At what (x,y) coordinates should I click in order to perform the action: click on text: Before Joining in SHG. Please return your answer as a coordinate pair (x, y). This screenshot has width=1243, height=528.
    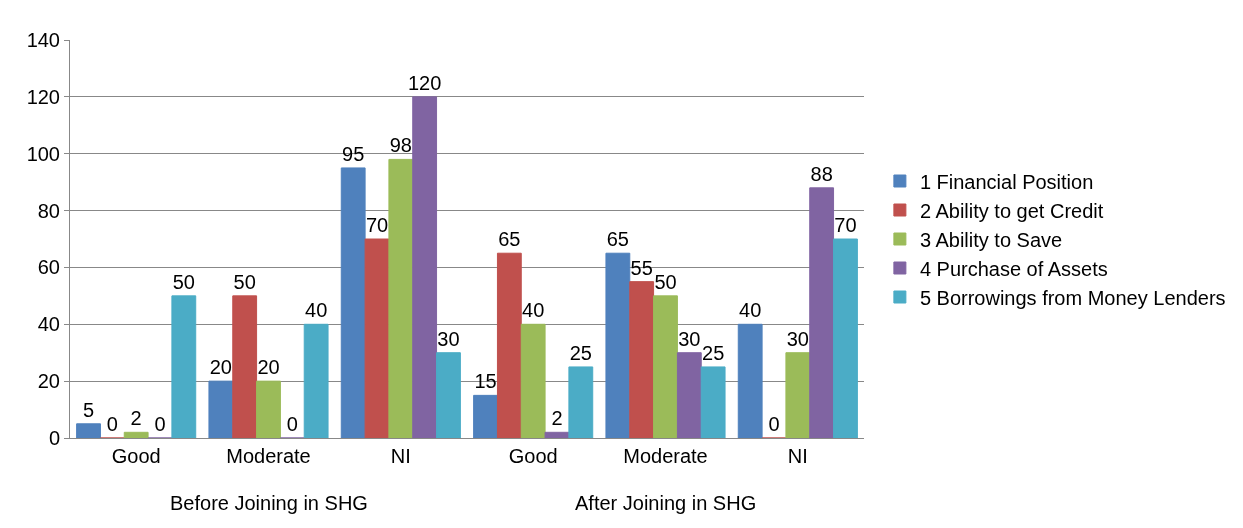
    Looking at the image, I should click on (269, 503).